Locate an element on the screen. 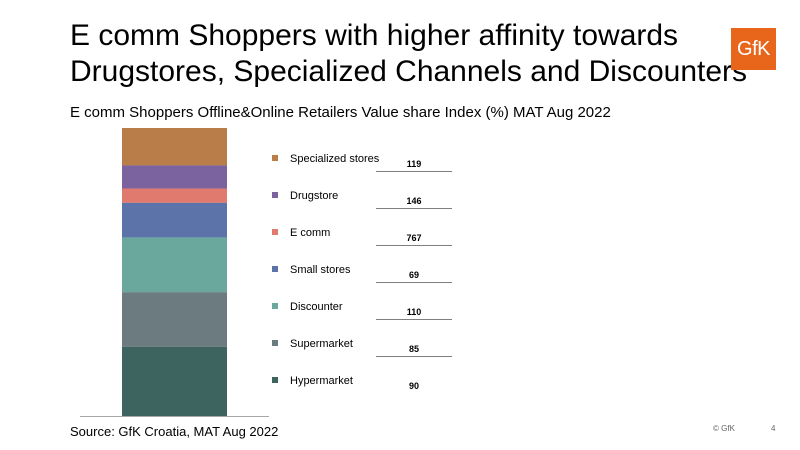 The width and height of the screenshot is (800, 450). copyright-text: © GfK is located at coordinates (724, 428).